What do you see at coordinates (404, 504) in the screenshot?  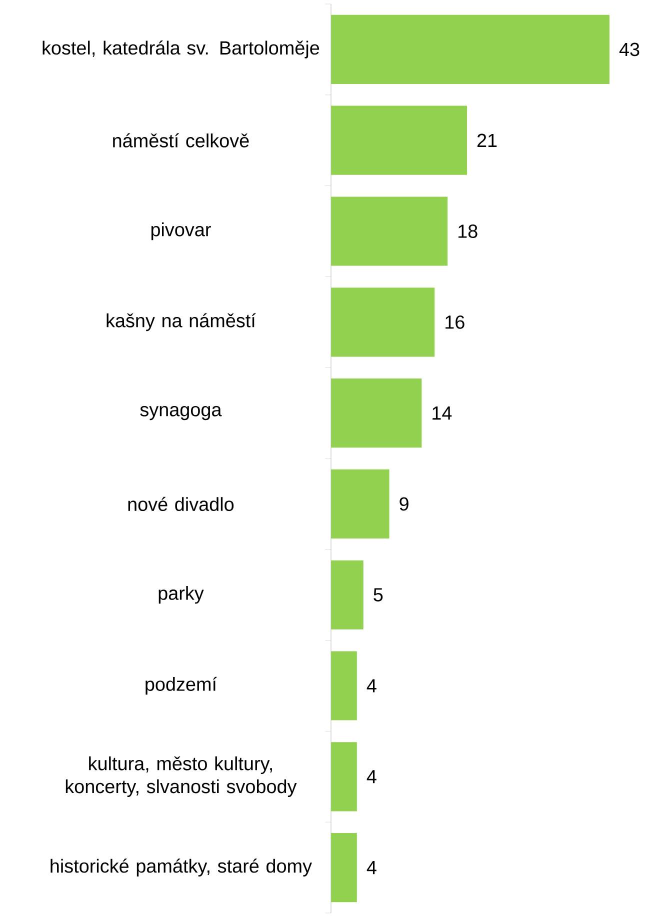 I see `data-label: 9` at bounding box center [404, 504].